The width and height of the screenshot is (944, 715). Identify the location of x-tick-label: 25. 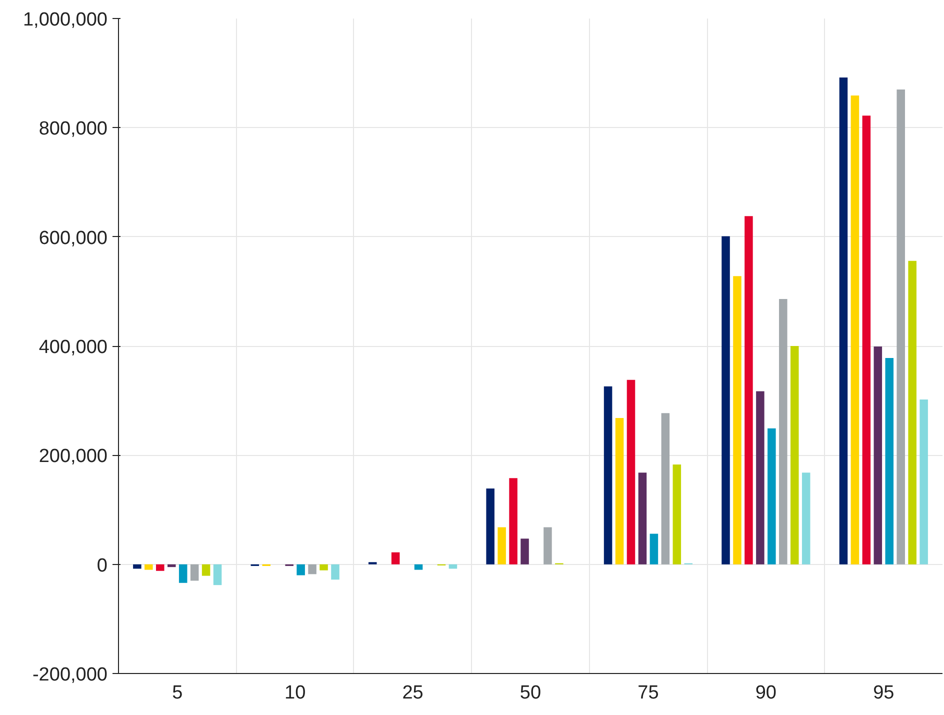
(413, 693).